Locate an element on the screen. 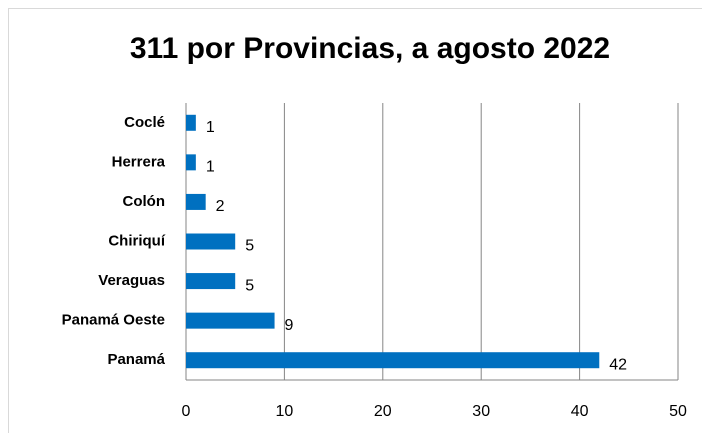  chart-title: 311 por Provincias, a agosto 2022 is located at coordinates (370, 48).